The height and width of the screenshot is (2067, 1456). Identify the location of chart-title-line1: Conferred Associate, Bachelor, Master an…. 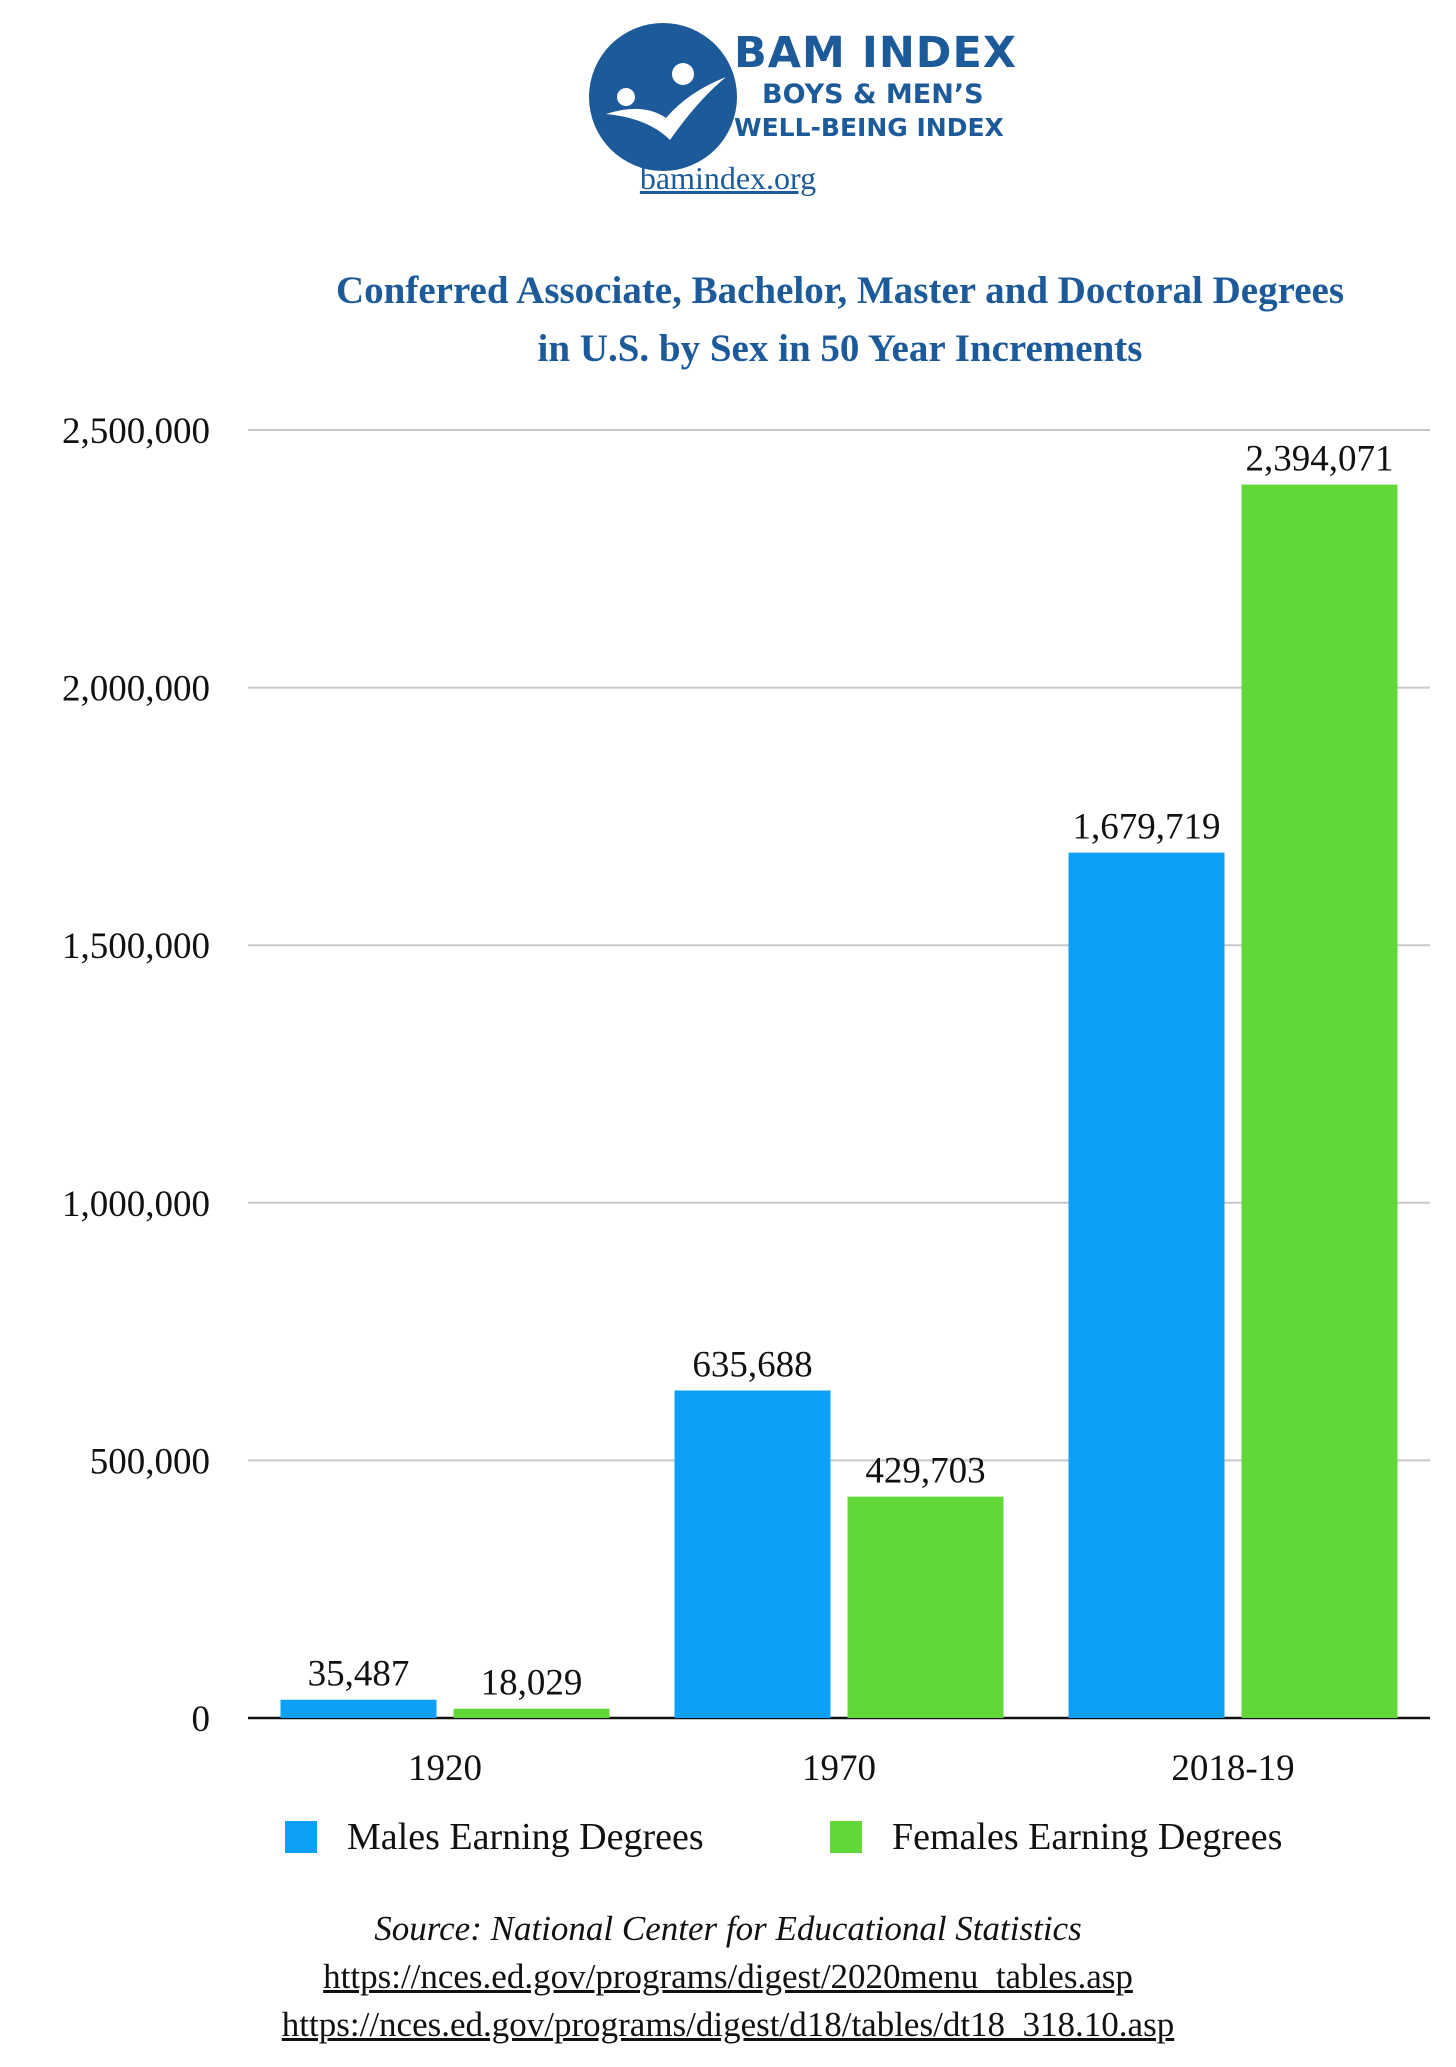
(840, 290).